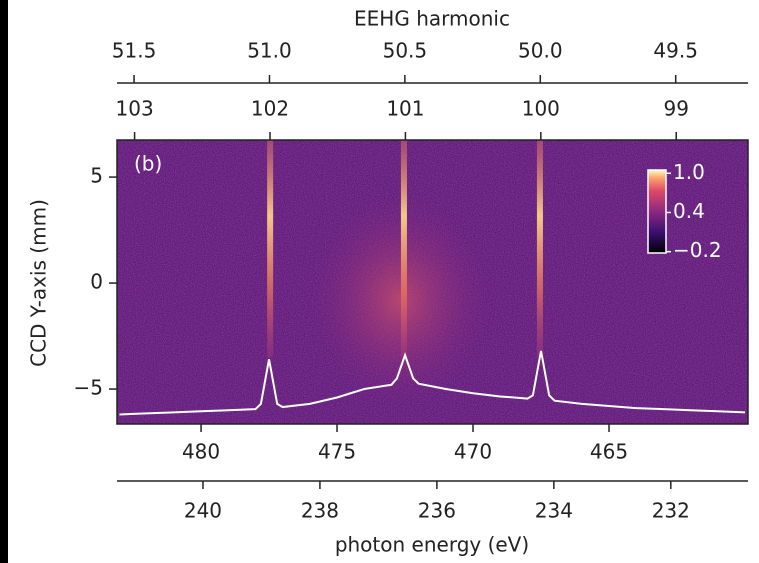  Describe the element at coordinates (201, 452) in the screenshot. I see `tick-label: 480` at that location.